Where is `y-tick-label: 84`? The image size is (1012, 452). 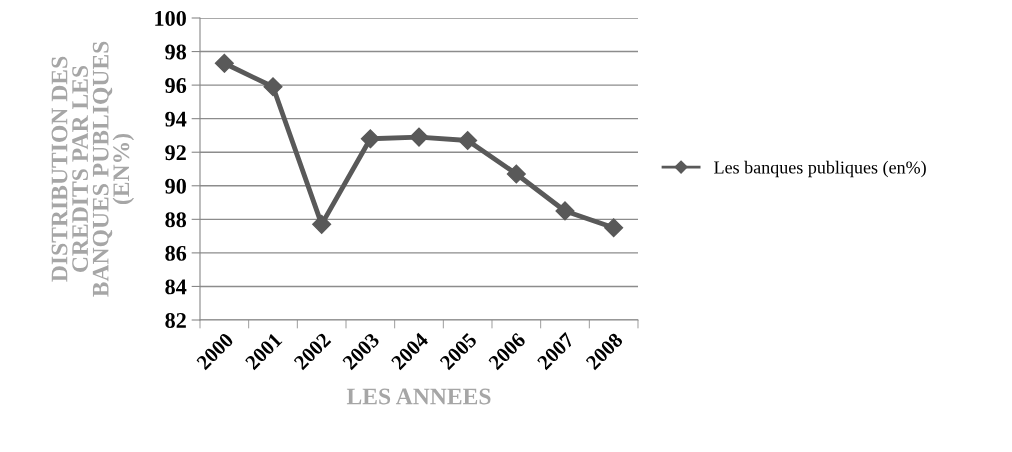
y-tick-label: 84 is located at coordinates (176, 287).